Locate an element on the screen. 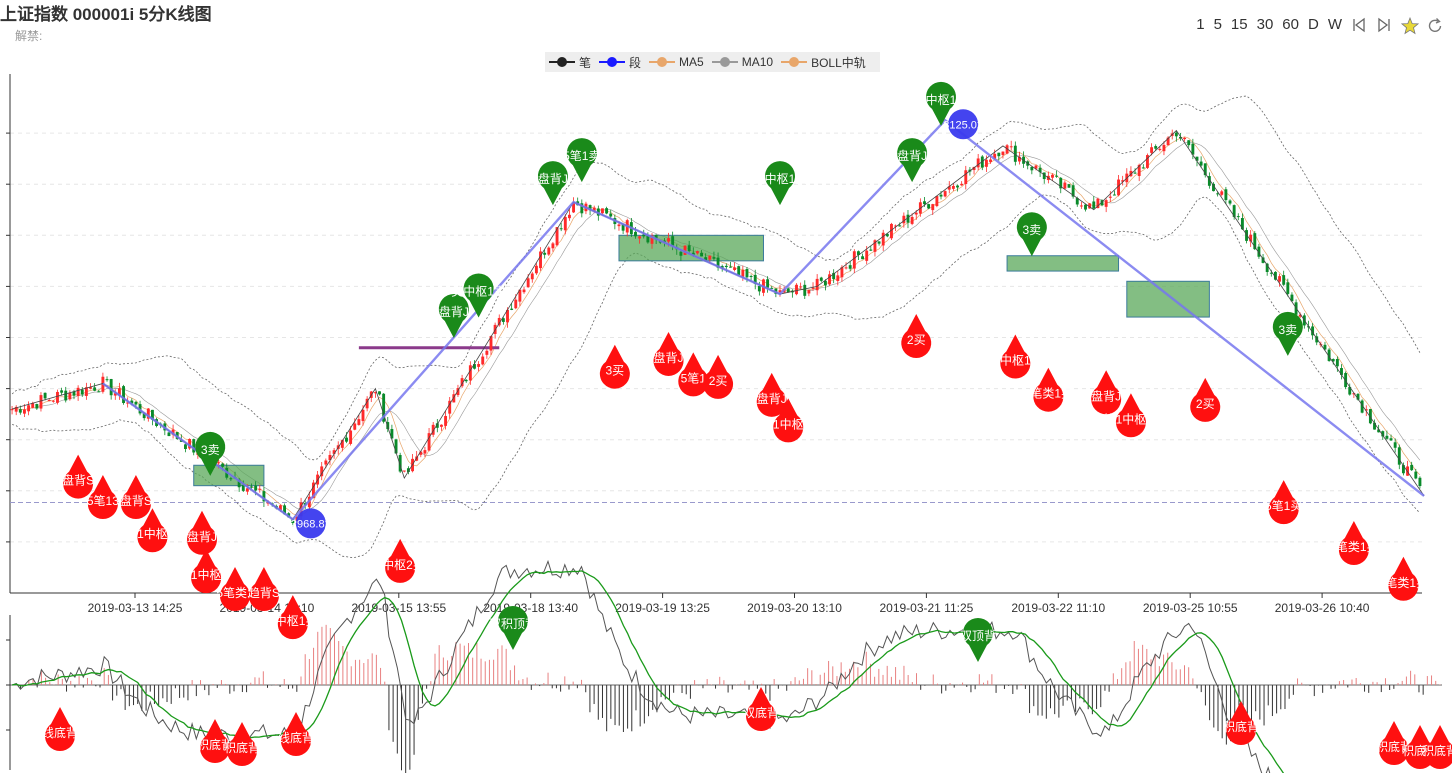  legend-item-ma10: MA10 is located at coordinates (742, 62).